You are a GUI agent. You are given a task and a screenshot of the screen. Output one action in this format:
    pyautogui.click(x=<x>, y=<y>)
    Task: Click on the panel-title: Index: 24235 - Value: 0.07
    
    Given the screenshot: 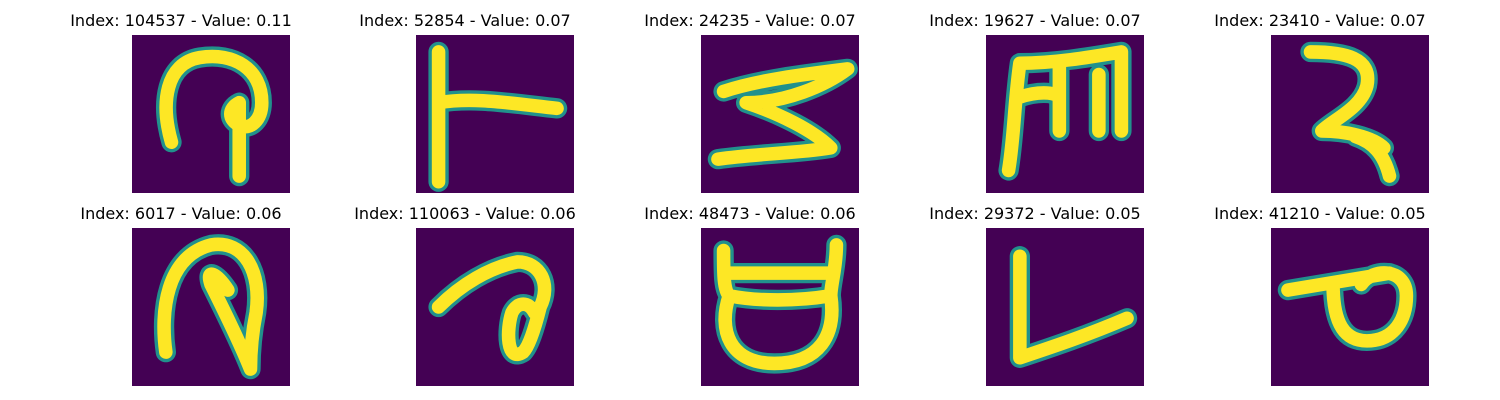 What is the action you would take?
    pyautogui.click(x=750, y=20)
    